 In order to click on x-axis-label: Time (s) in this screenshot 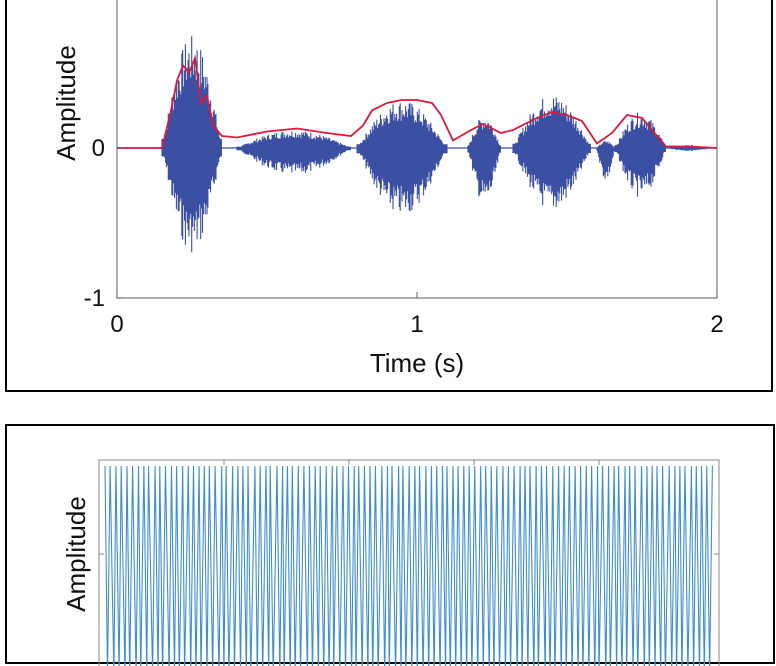, I will do `click(417, 363)`.